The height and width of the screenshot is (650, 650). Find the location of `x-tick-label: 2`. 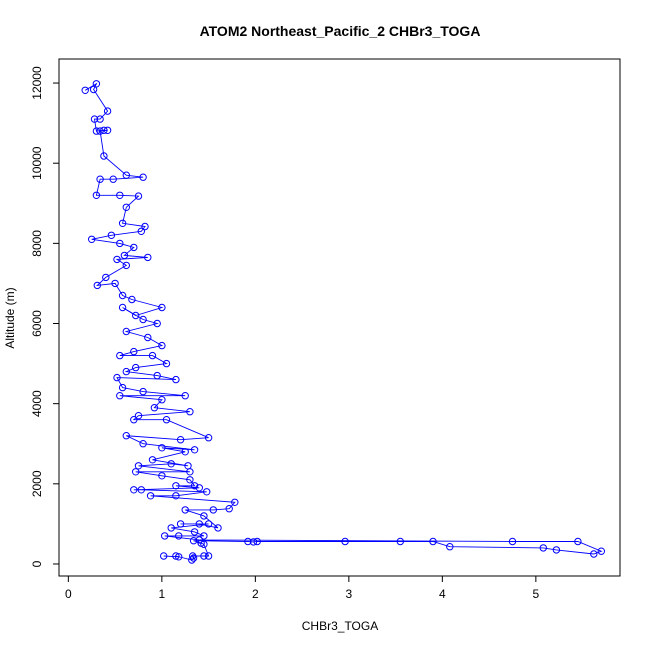

x-tick-label: 2 is located at coordinates (255, 594).